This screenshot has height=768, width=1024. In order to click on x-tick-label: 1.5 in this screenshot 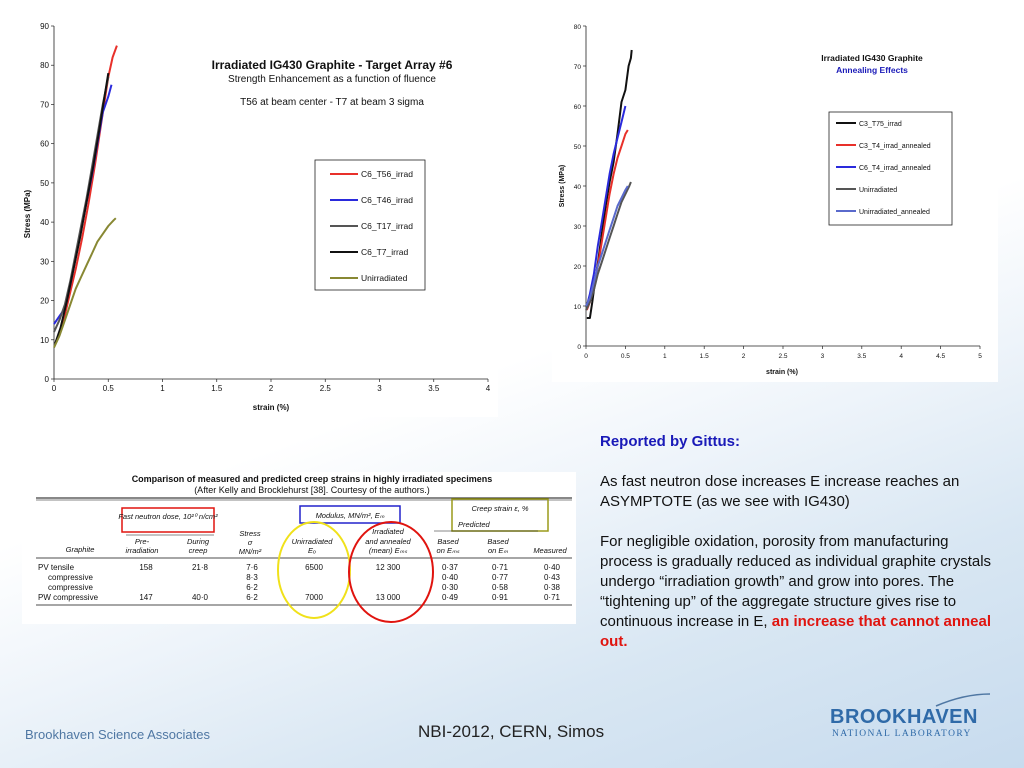, I will do `click(217, 388)`.